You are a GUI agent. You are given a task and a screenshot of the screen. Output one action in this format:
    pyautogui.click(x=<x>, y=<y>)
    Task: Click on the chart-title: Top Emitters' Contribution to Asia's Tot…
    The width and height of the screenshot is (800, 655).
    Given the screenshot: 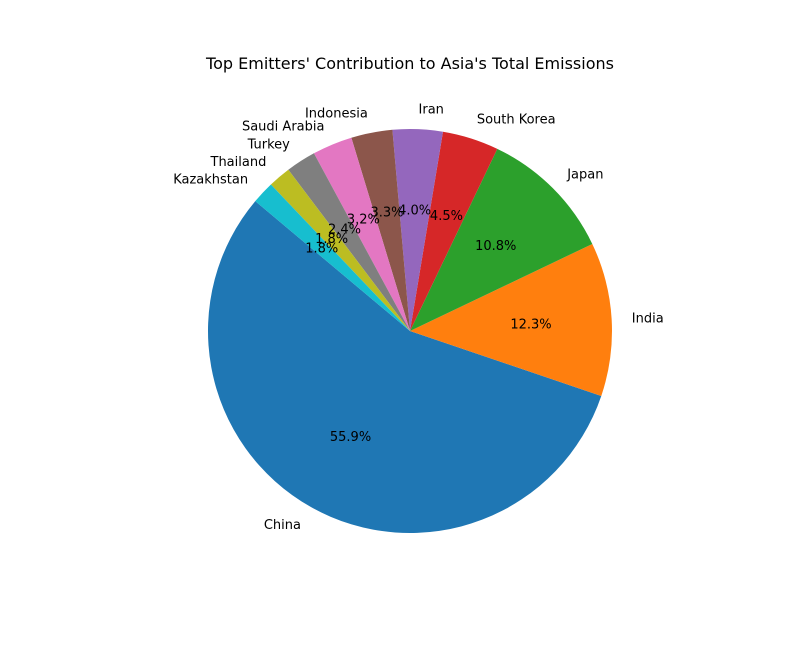 What is the action you would take?
    pyautogui.click(x=409, y=63)
    